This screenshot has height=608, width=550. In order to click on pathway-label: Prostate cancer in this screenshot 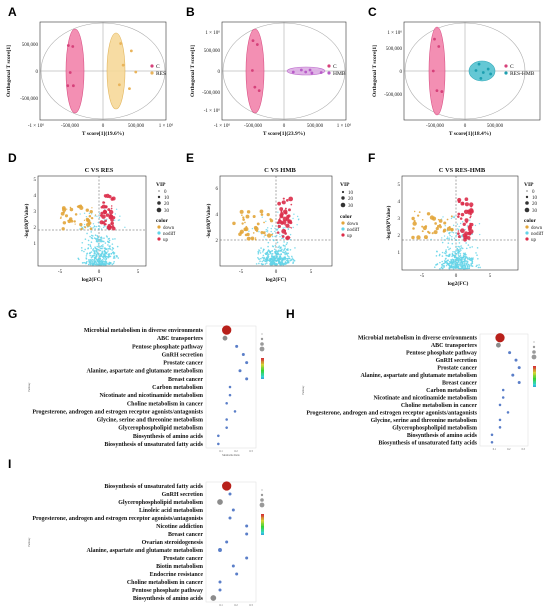, I will do `click(183, 559)`.